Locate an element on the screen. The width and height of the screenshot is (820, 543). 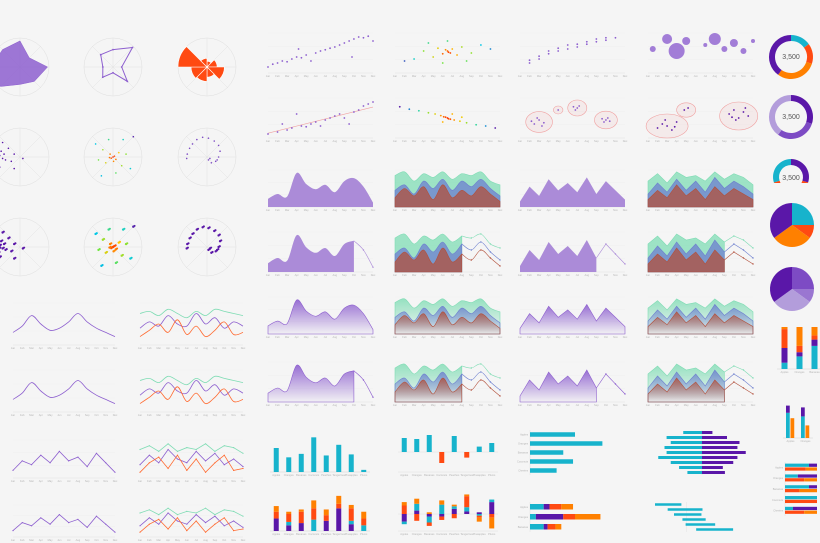
x-tick-label: Oranges is located at coordinates (289, 475).